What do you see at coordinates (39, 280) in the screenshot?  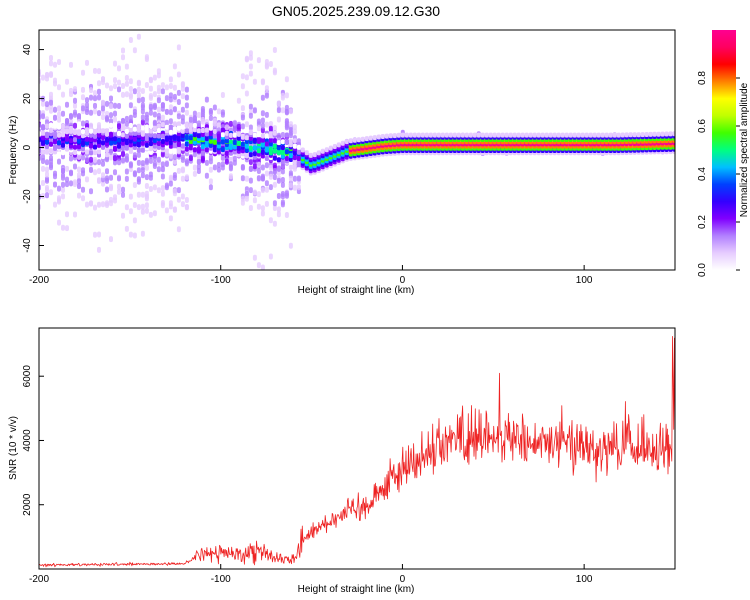 I see `x-tick-label: -200` at bounding box center [39, 280].